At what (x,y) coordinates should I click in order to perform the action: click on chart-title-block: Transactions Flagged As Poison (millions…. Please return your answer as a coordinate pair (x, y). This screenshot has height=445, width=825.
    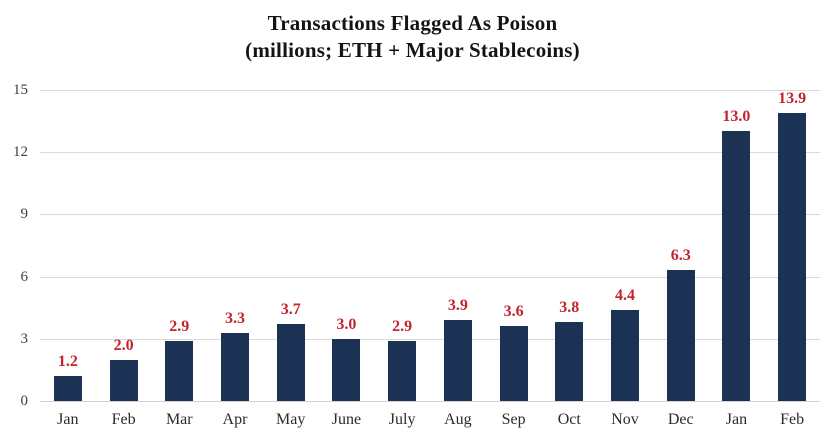
    Looking at the image, I should click on (412, 37).